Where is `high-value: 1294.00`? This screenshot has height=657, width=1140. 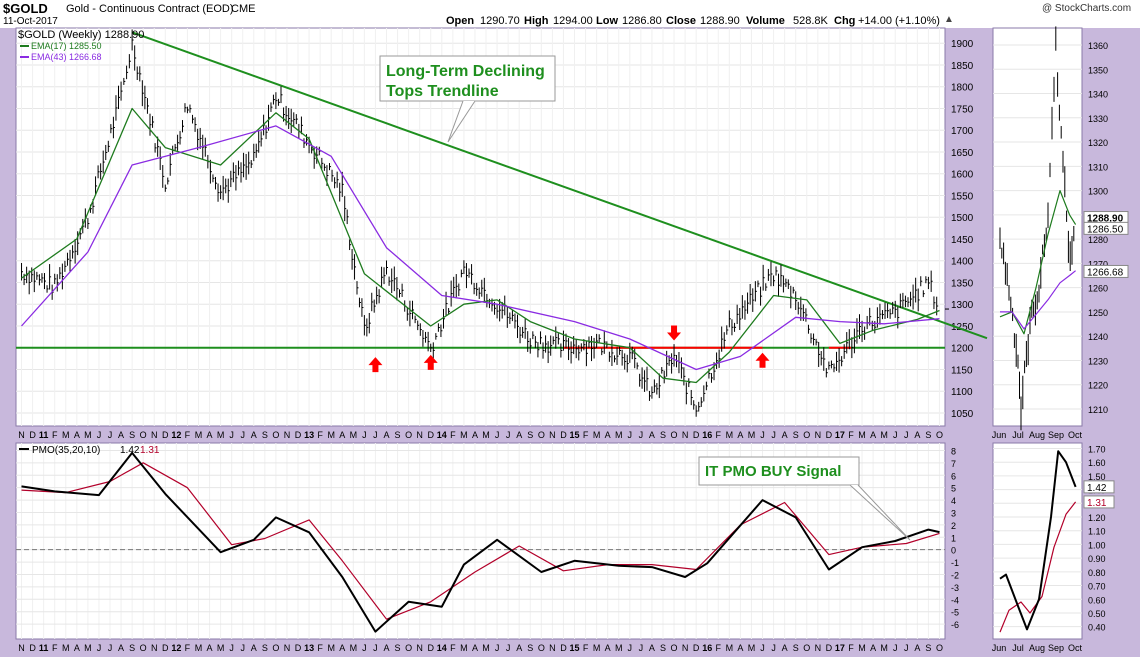 high-value: 1294.00 is located at coordinates (573, 21).